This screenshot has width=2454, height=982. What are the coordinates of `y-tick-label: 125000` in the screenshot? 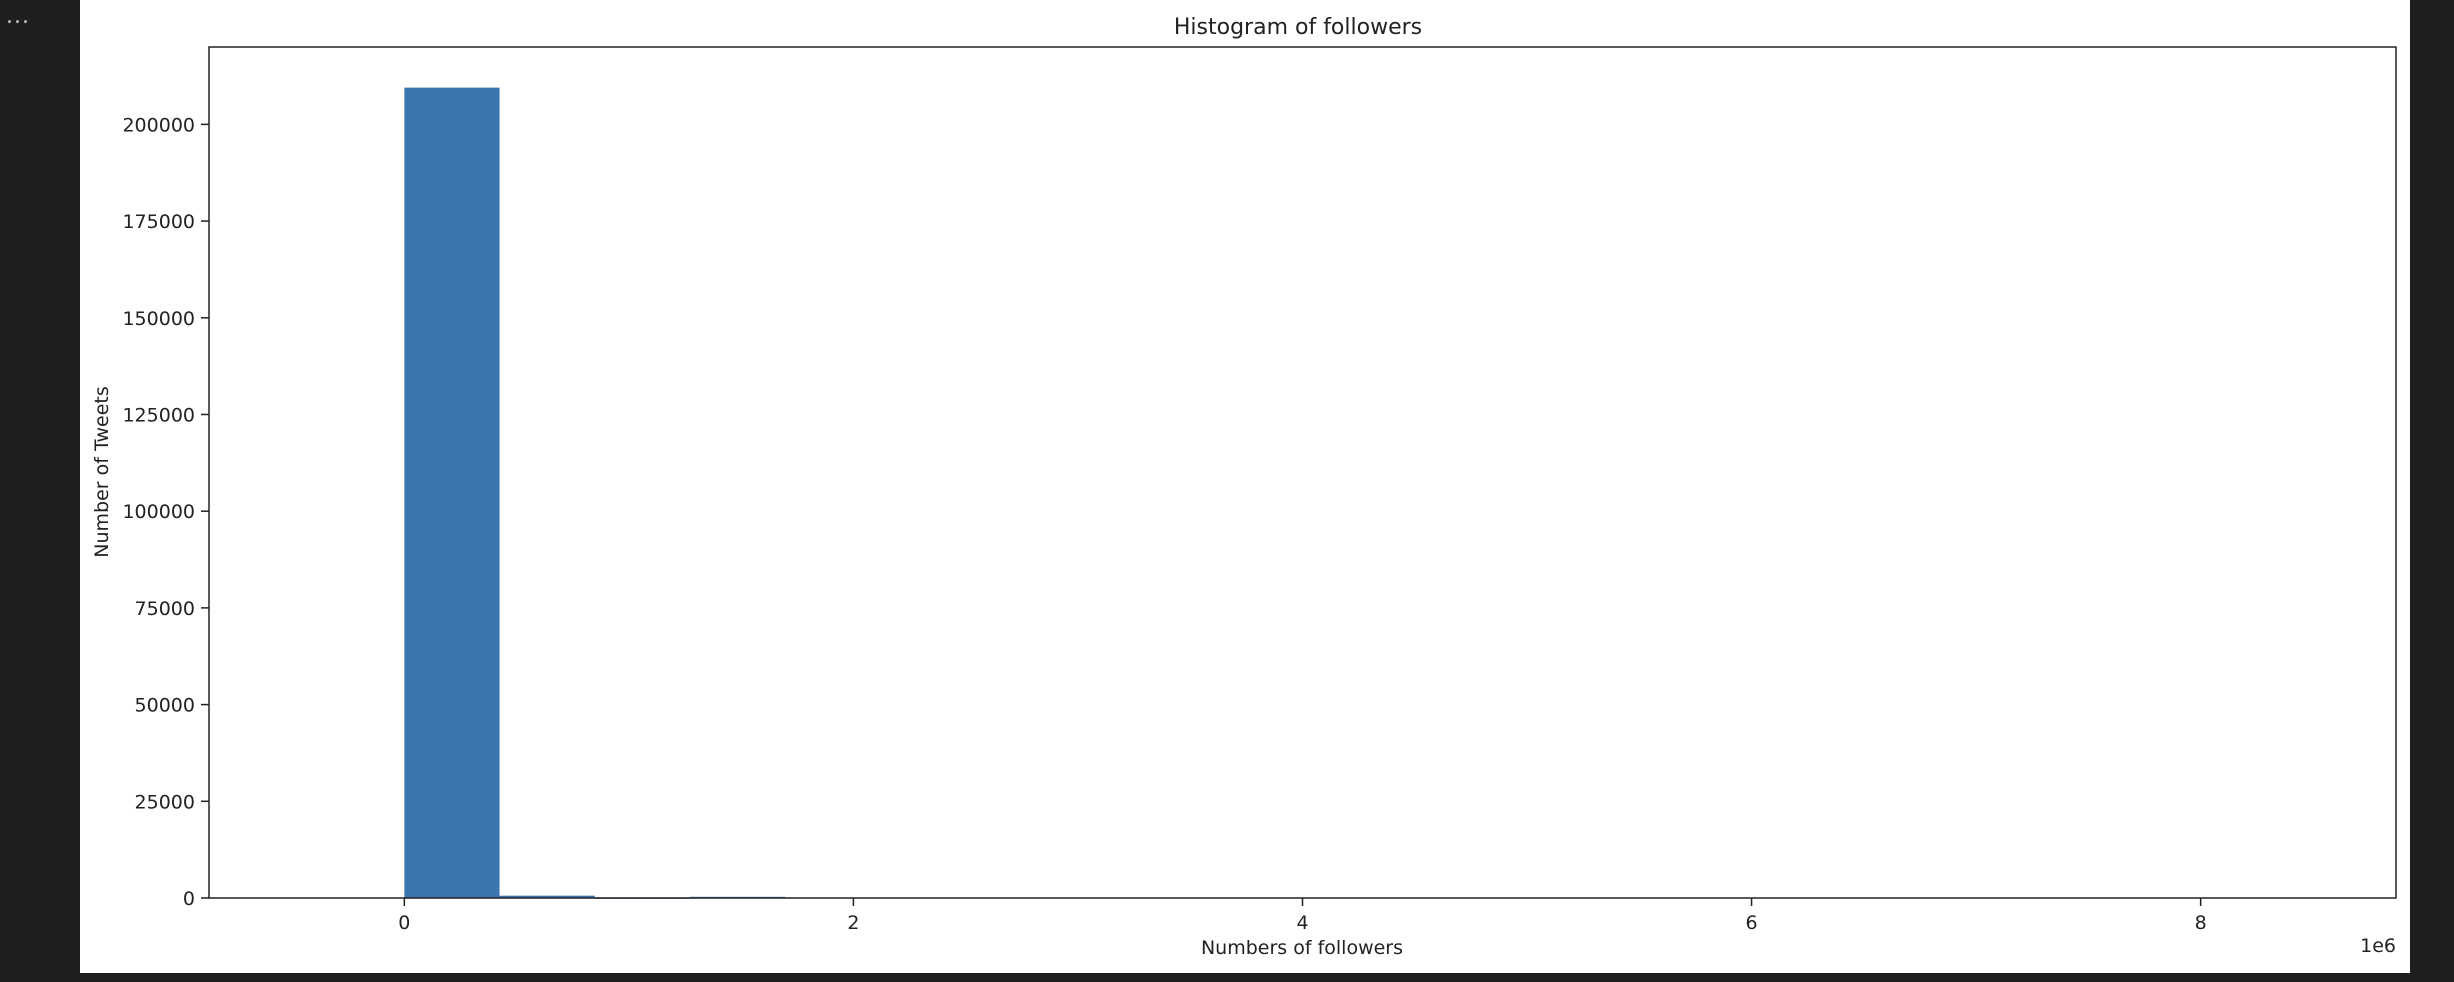 It's located at (158, 415).